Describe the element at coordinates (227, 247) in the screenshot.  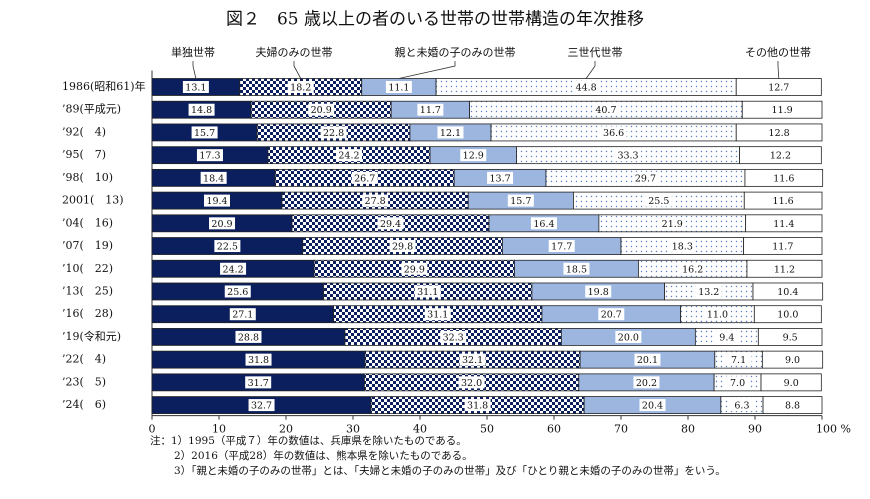
I see `value-label: 22.5` at that location.